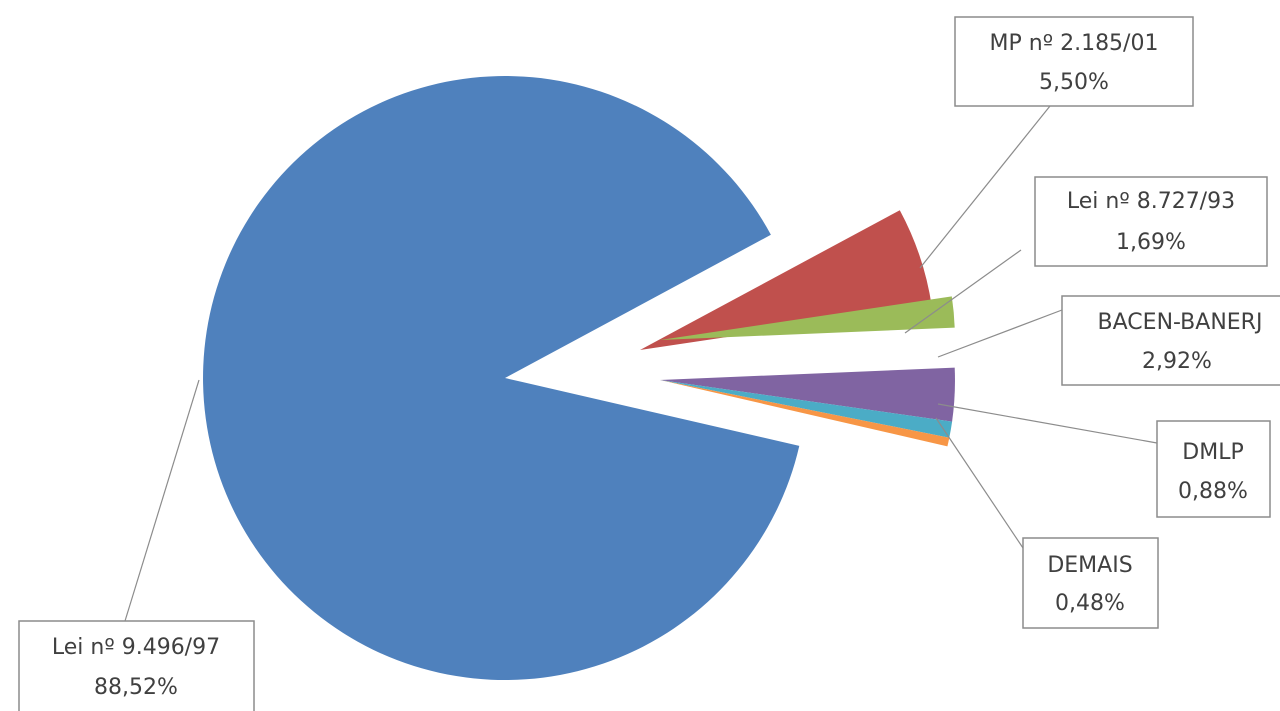  Describe the element at coordinates (979, 483) in the screenshot. I see `leader-demais` at that location.